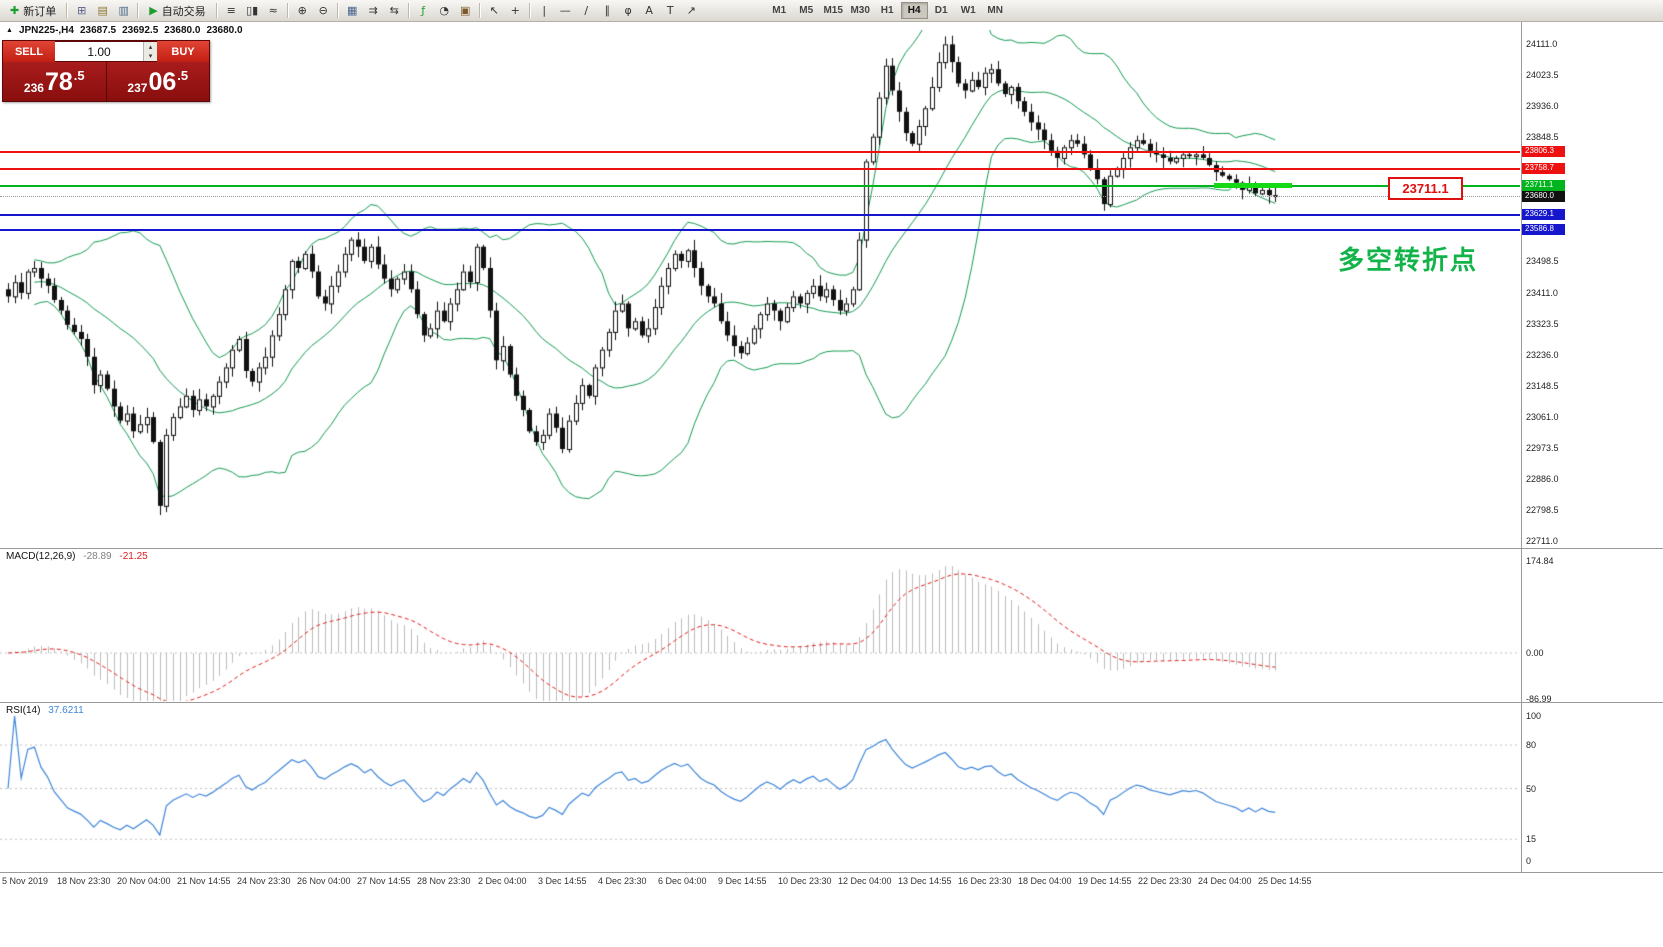 Image resolution: width=1663 pixels, height=947 pixels. I want to click on label-button: T, so click(670, 11).